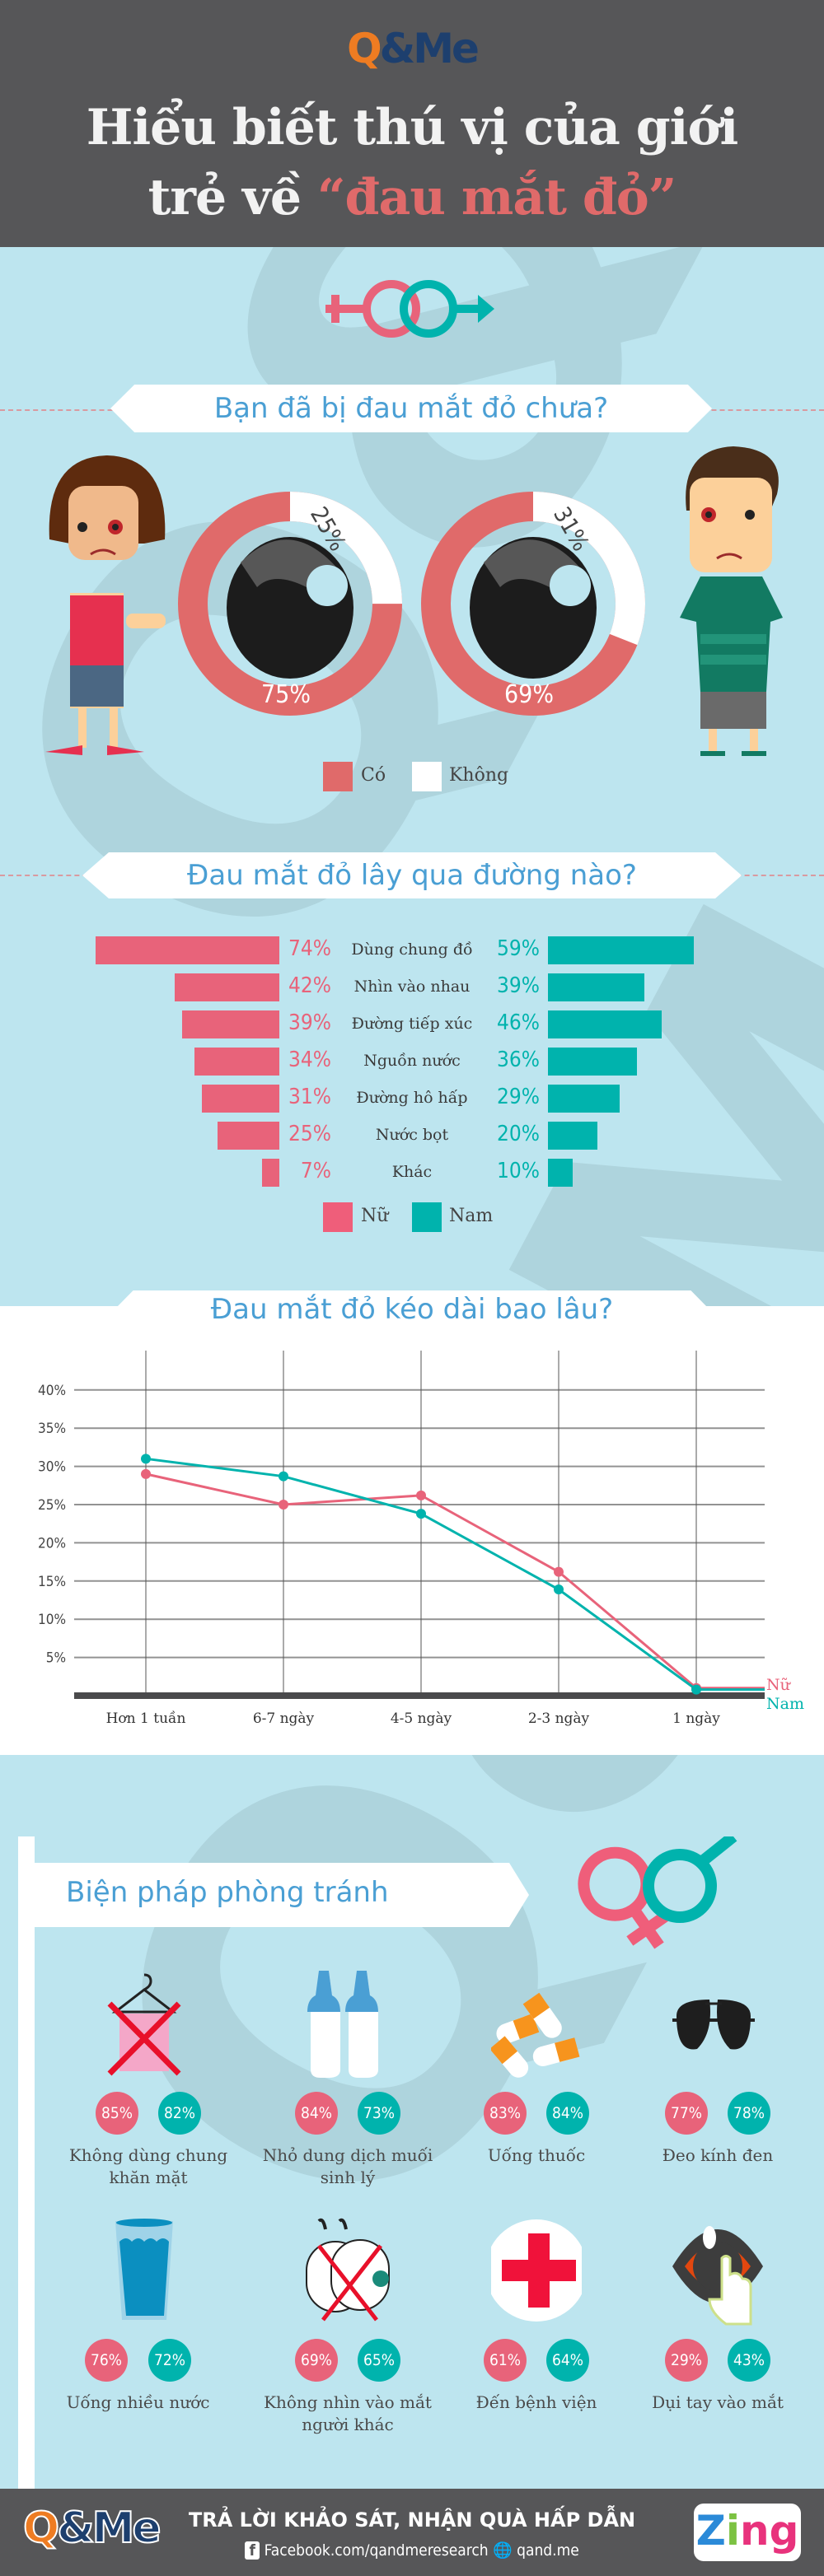 The image size is (824, 2576). I want to click on globe-icon: 🌐, so click(503, 2550).